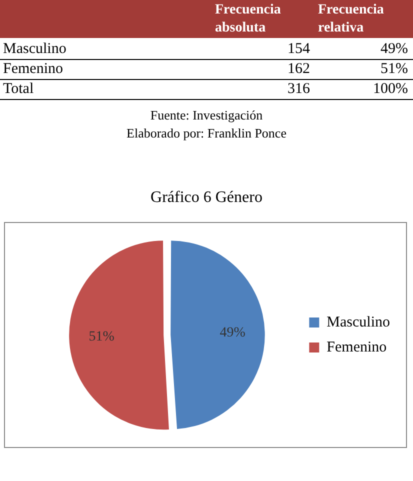 The height and width of the screenshot is (481, 413). I want to click on category-label: Masculino, so click(34, 48).